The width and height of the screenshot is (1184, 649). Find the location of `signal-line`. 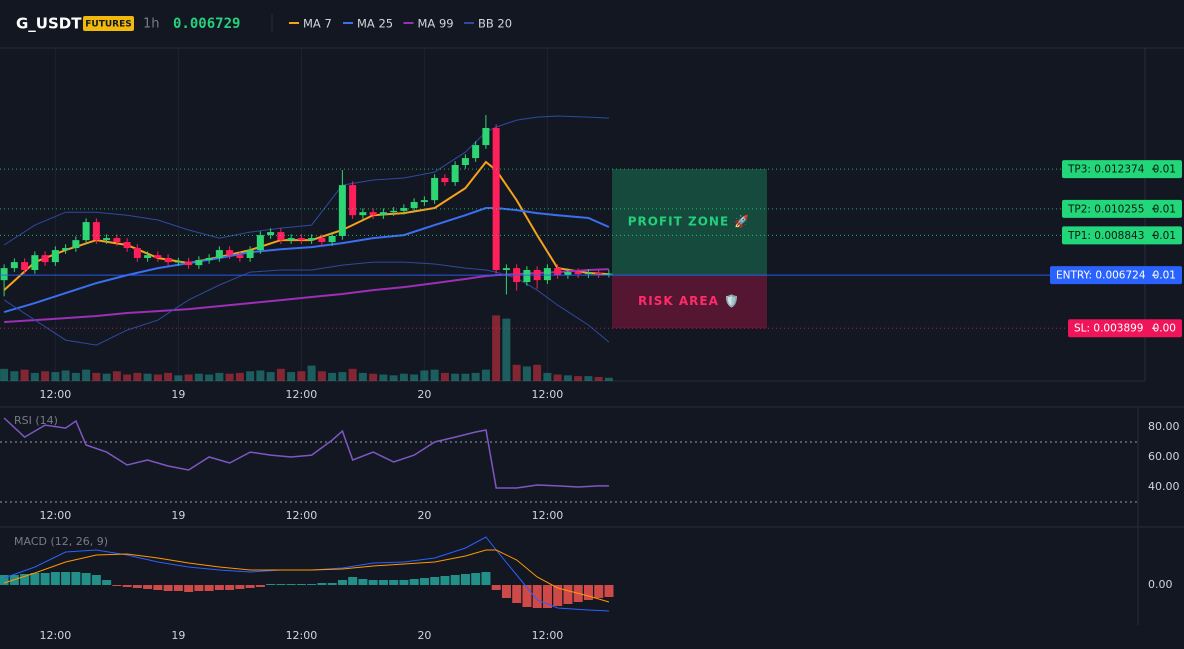

signal-line is located at coordinates (306, 576).